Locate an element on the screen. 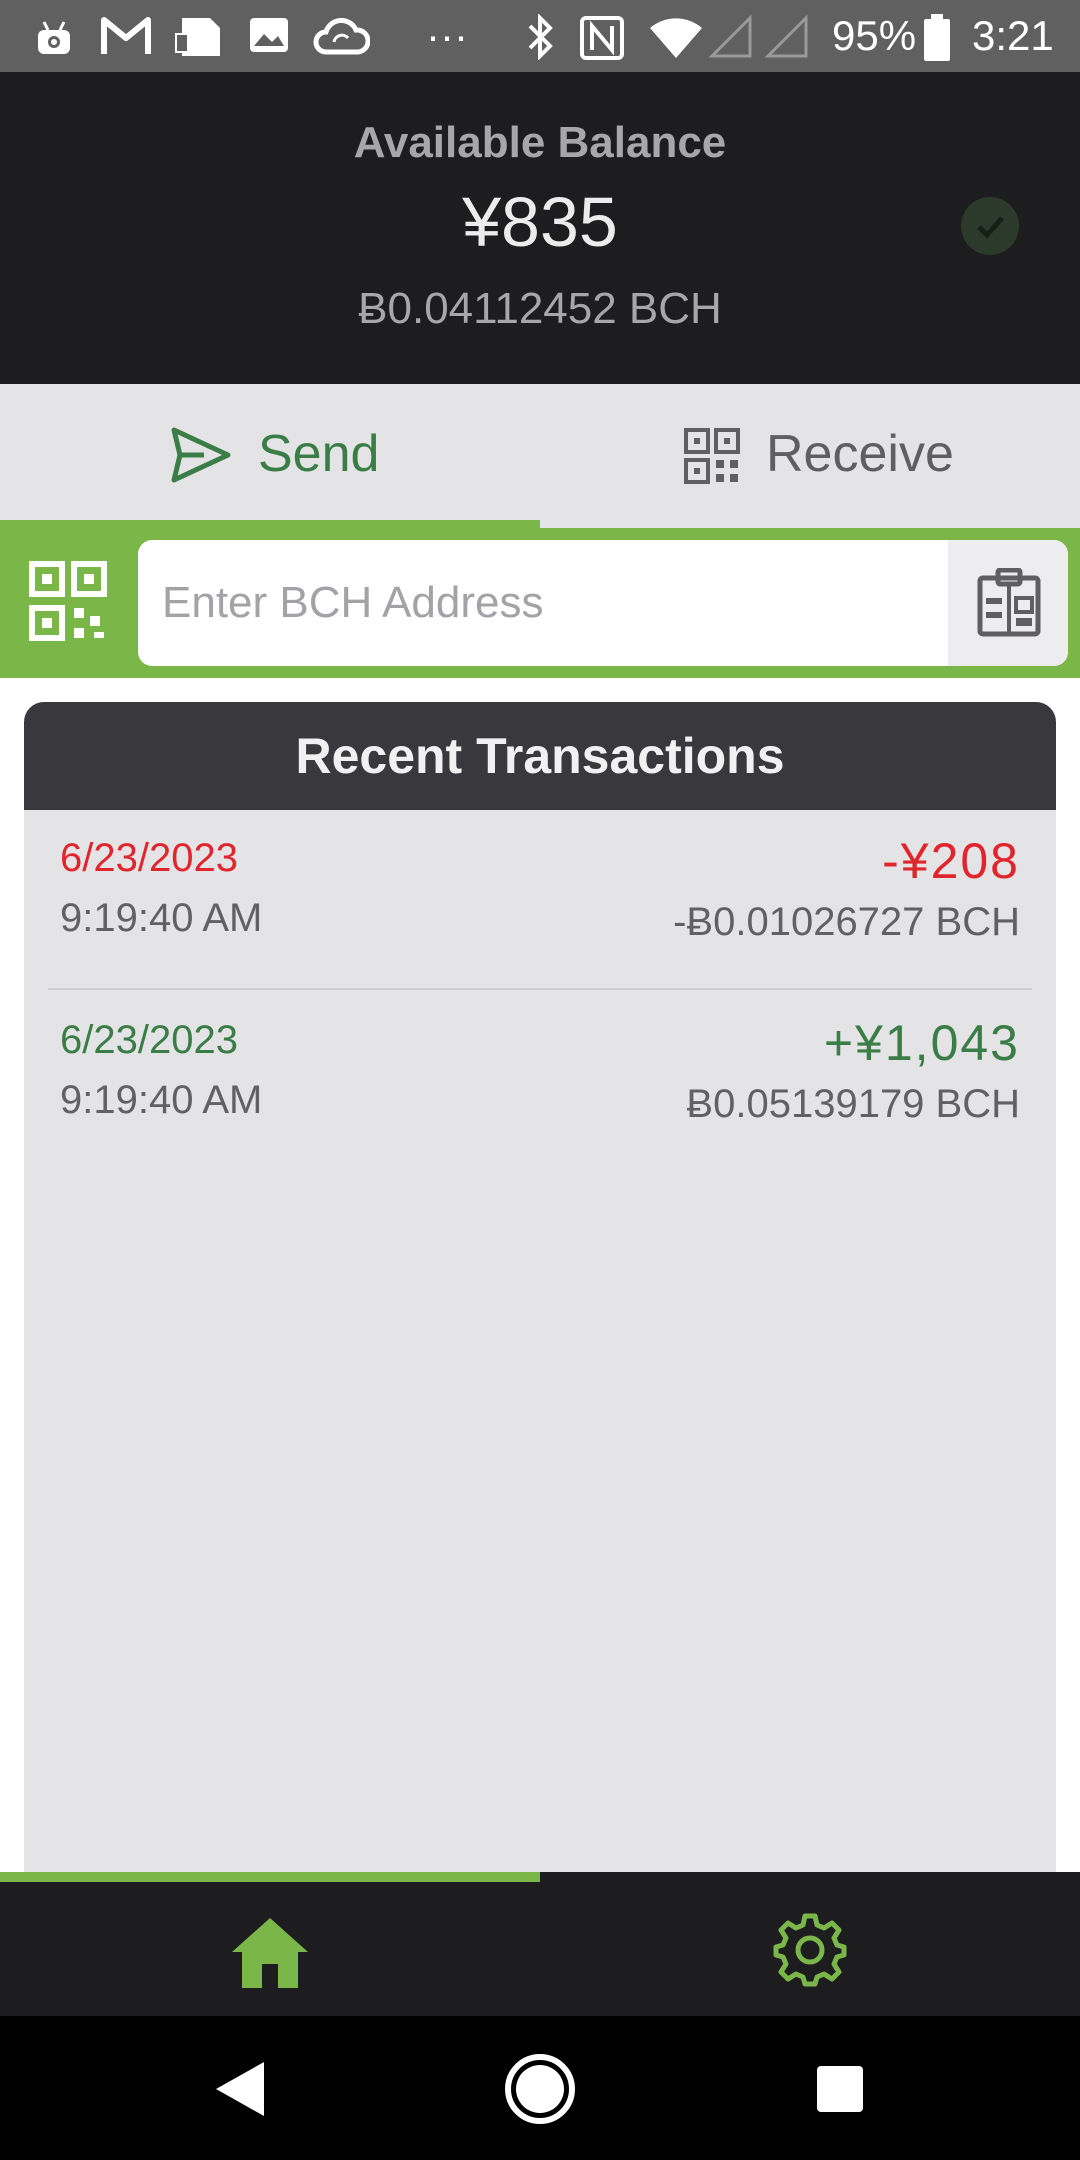  bottom-navigation is located at coordinates (540, 1944).